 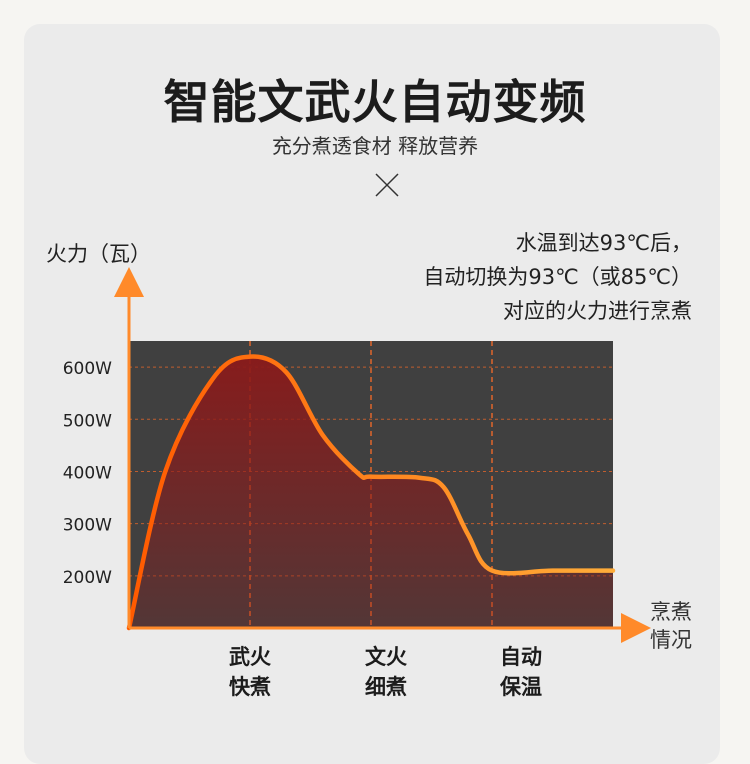 I want to click on phase-label-fast-boil: 武火 快煮, so click(x=250, y=672).